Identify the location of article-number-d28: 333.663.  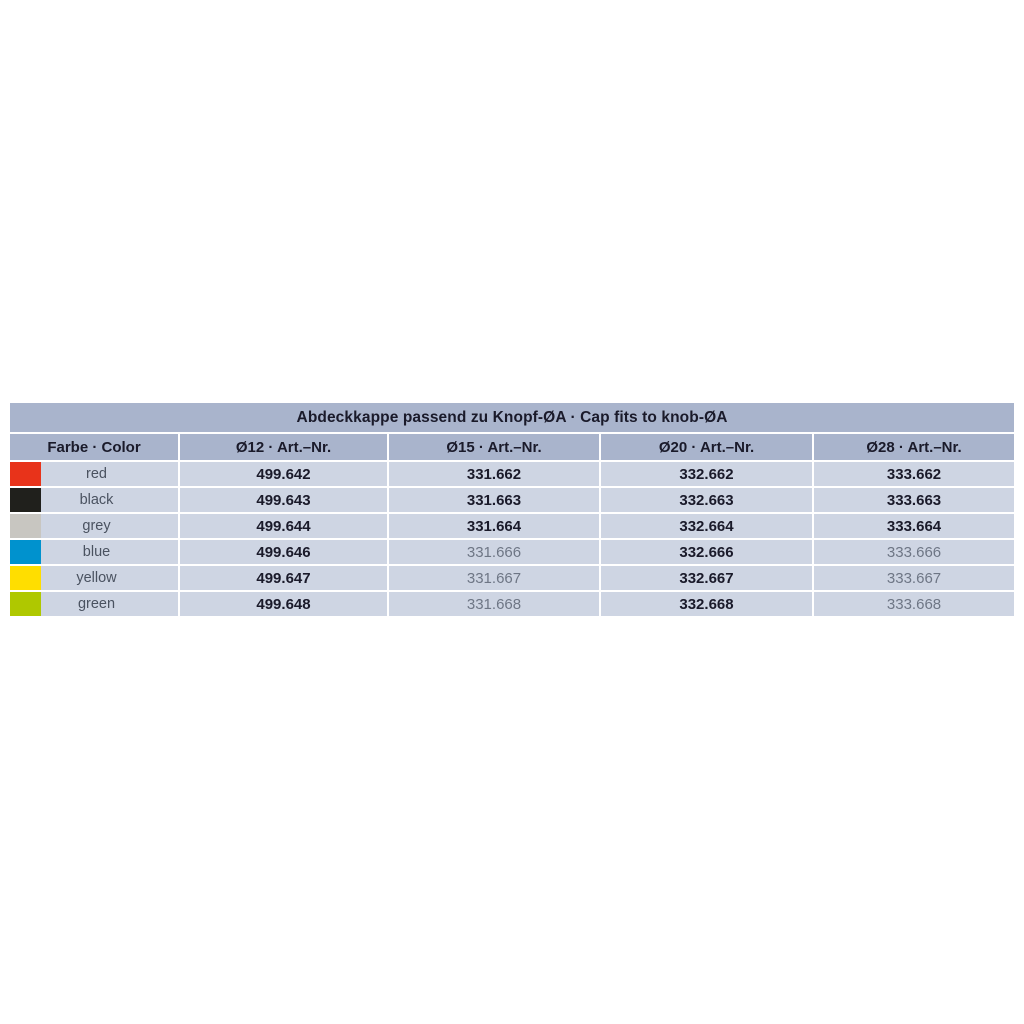
(914, 501).